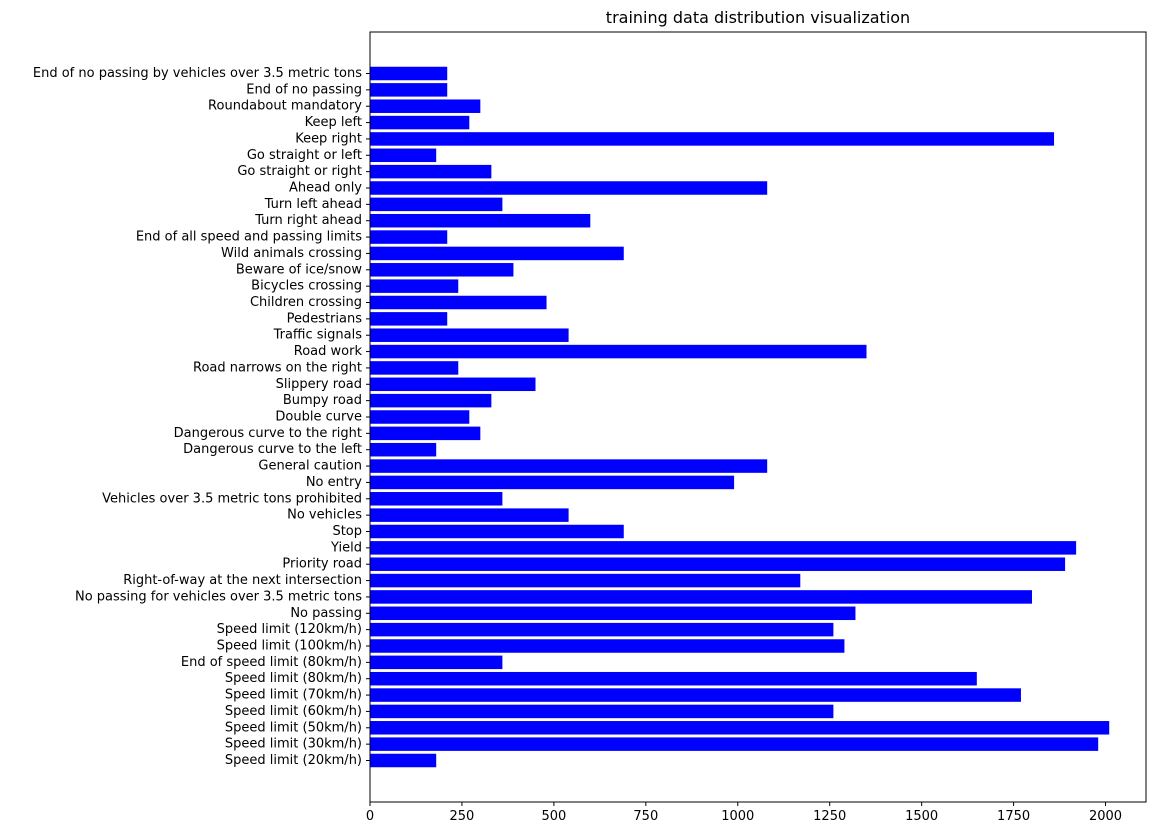 This screenshot has height=840, width=1159. I want to click on y-tick-label: End of no passing, so click(304, 89).